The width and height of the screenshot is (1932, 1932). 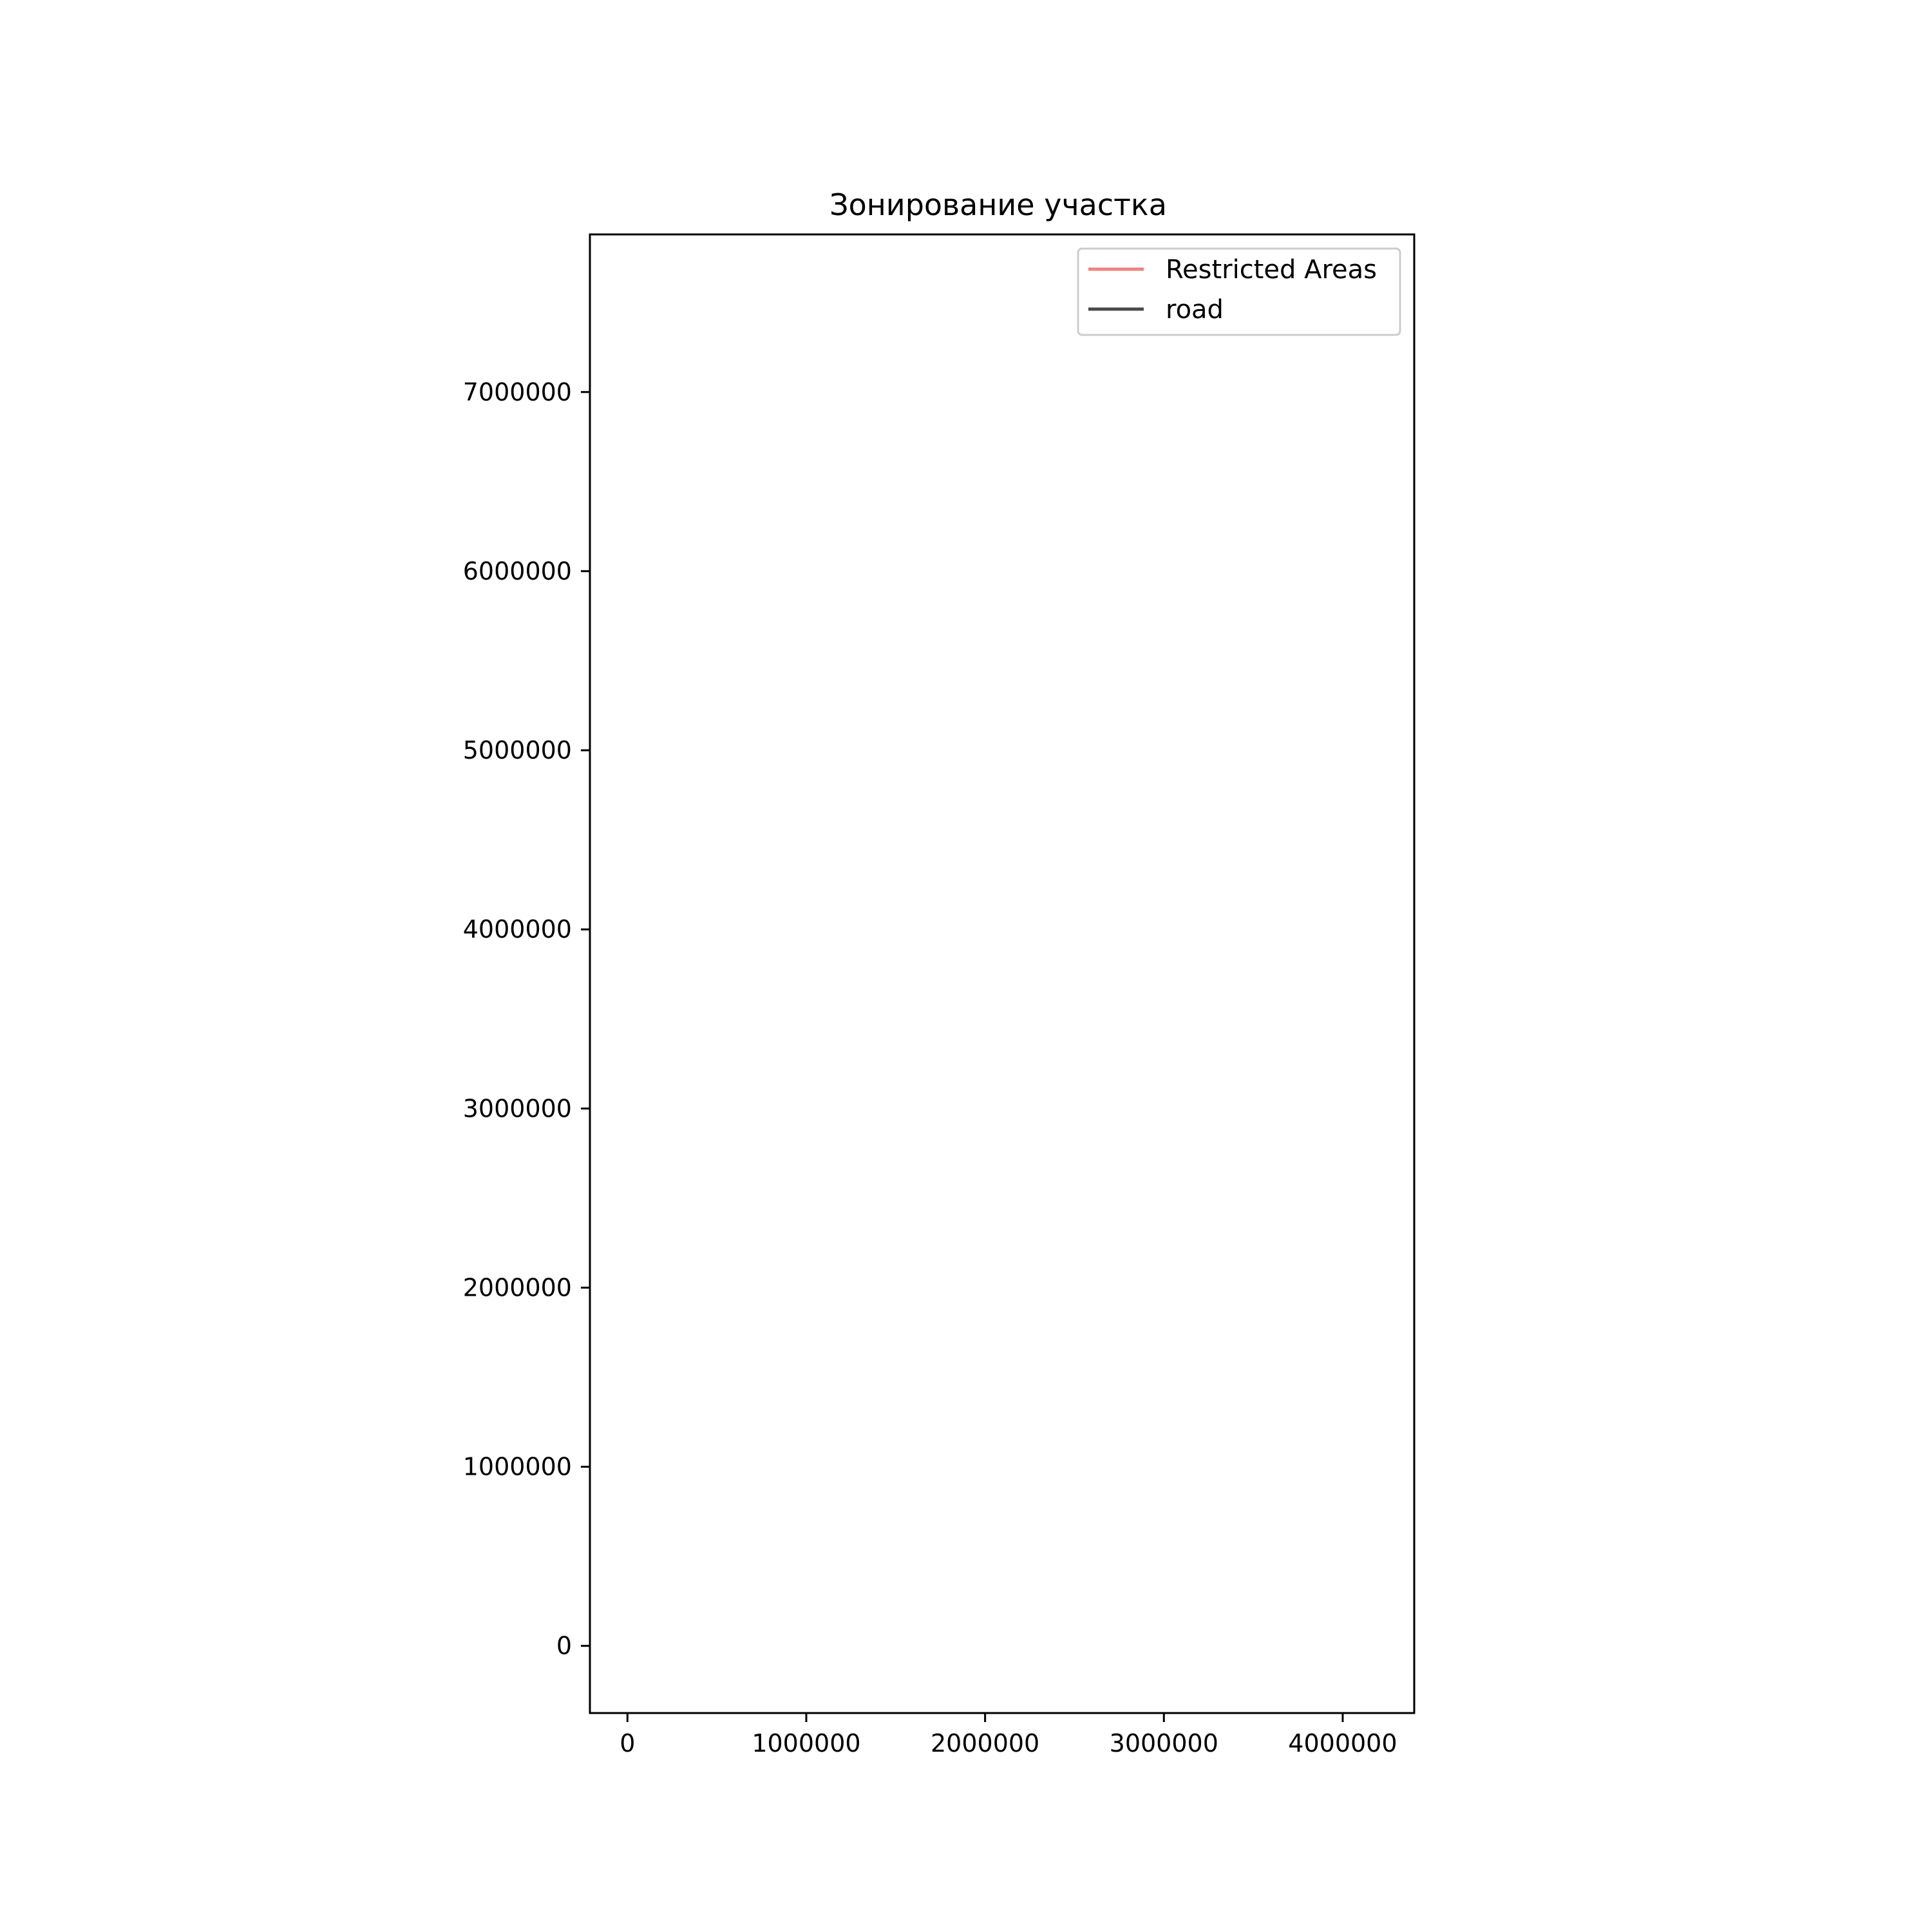 I want to click on x-tick-label: 4000000, so click(x=1343, y=1743).